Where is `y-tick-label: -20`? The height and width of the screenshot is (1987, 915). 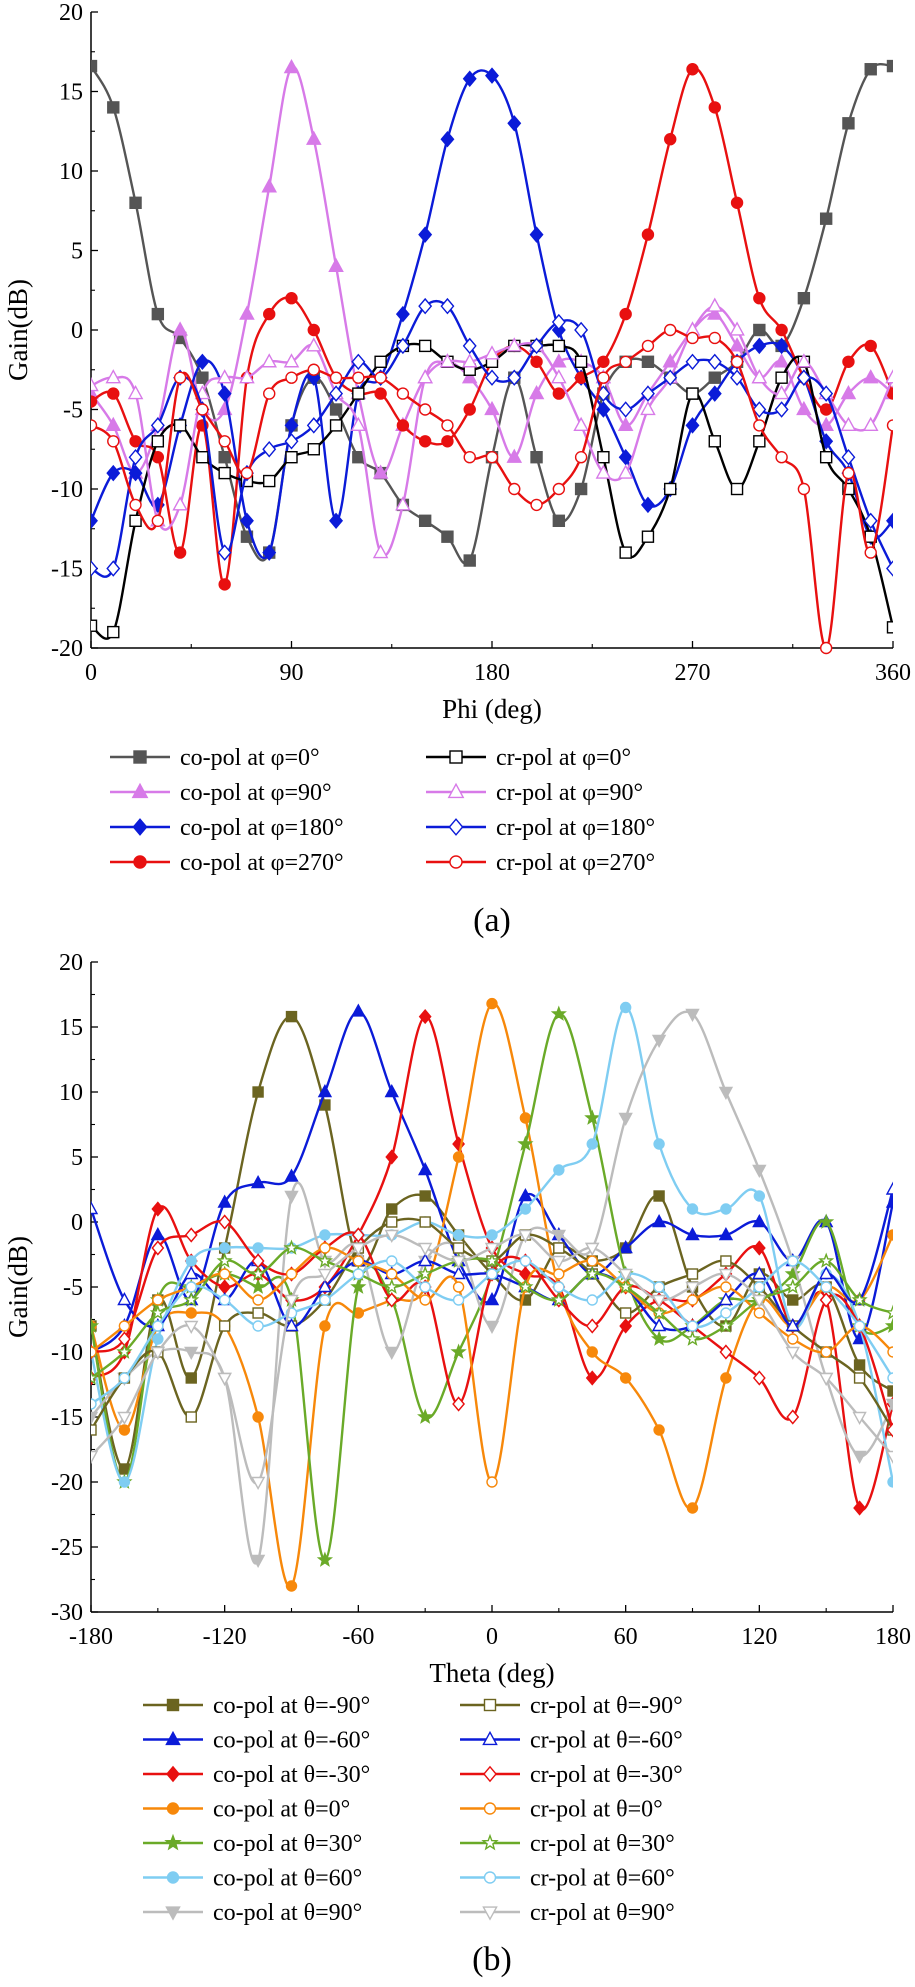
y-tick-label: -20 is located at coordinates (67, 649).